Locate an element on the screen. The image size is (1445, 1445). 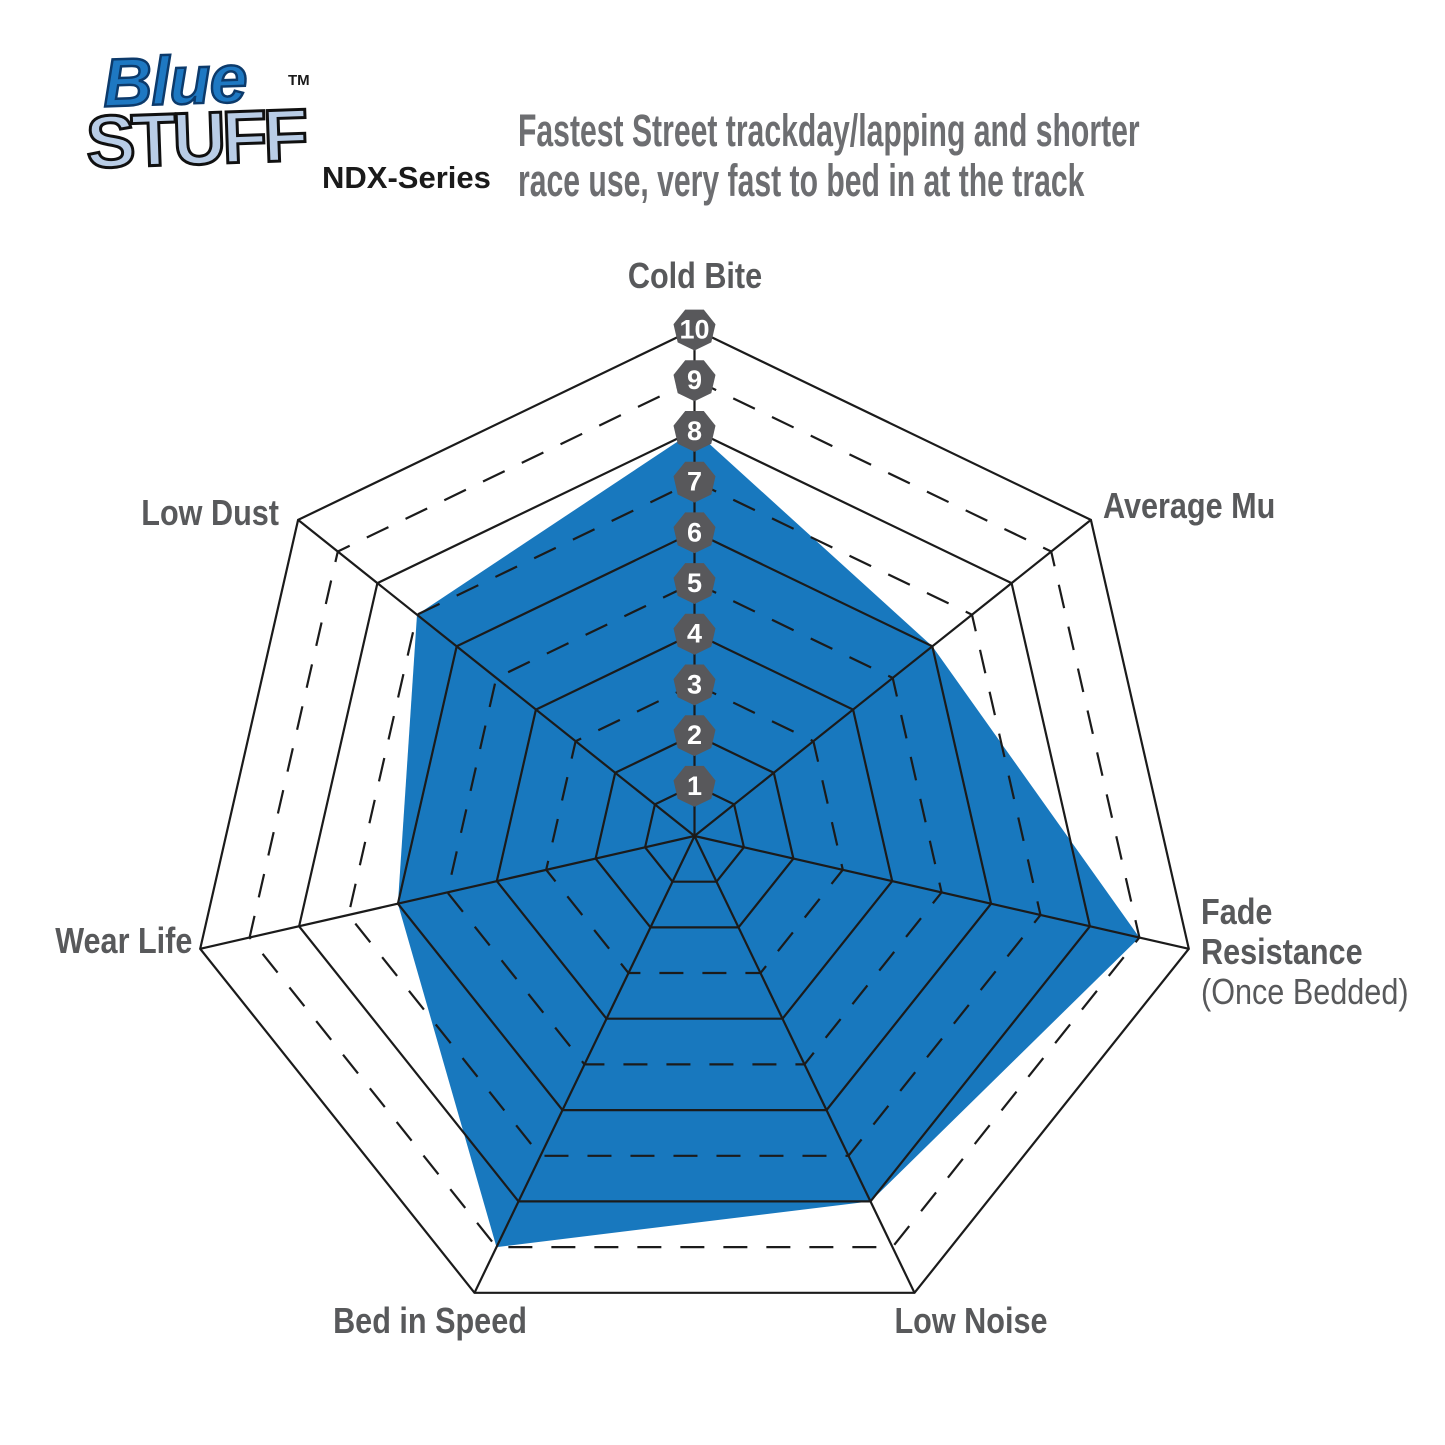
axis-label-bed-in-speed: Bed in Speed is located at coordinates (430, 1320).